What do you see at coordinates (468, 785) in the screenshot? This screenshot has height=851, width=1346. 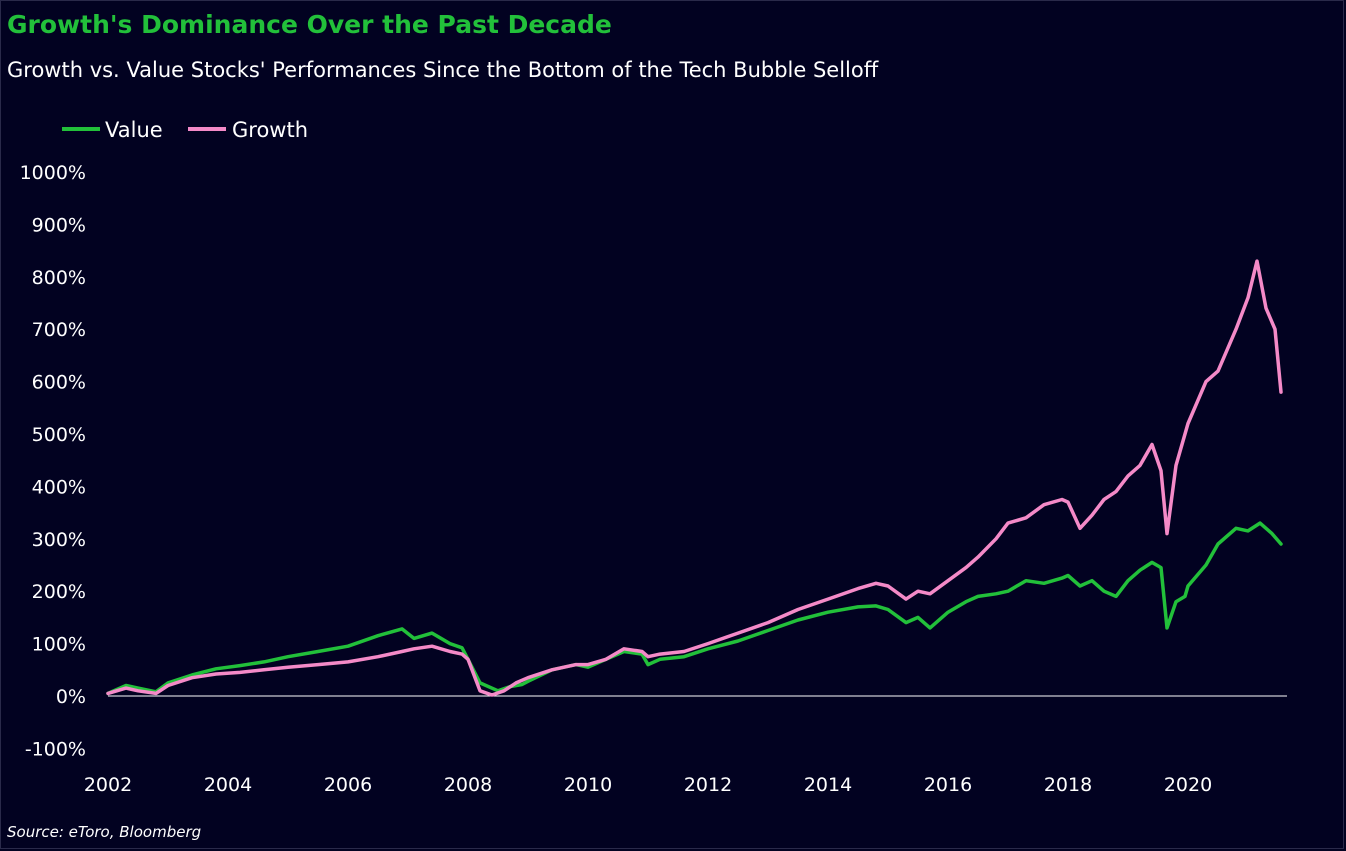 I see `x-tick-label: 2008` at bounding box center [468, 785].